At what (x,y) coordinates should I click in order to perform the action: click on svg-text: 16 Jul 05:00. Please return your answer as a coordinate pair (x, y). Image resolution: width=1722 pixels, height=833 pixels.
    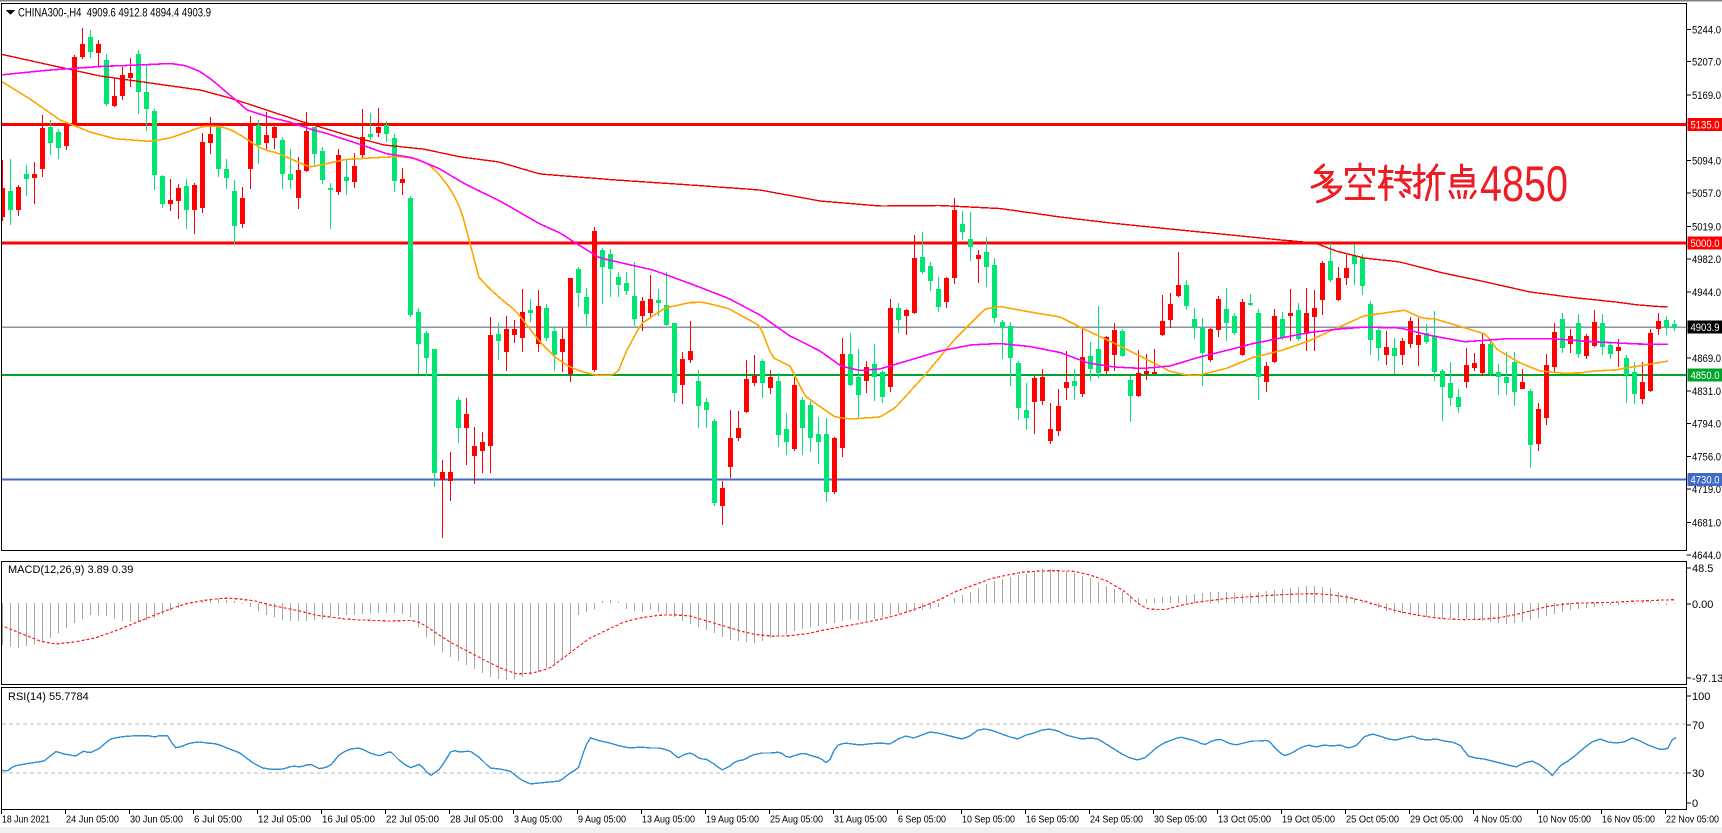
    Looking at the image, I should click on (348, 820).